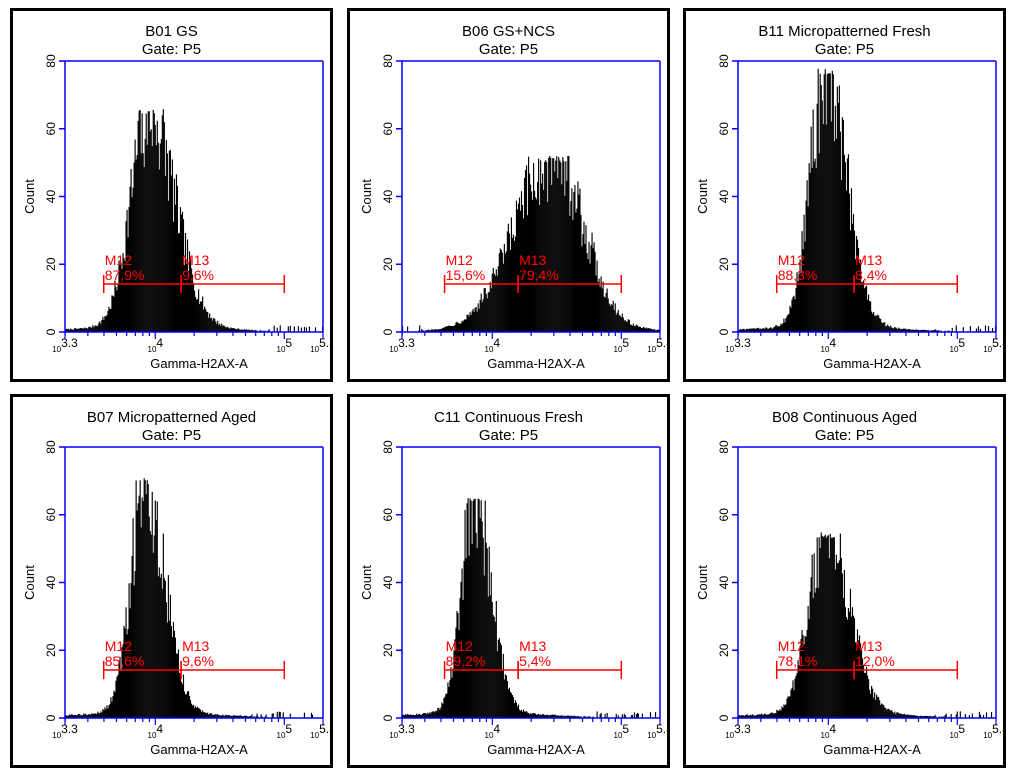 This screenshot has height=783, width=1024. What do you see at coordinates (65, 731) in the screenshot?
I see `x-tick-label: 103.3` at bounding box center [65, 731].